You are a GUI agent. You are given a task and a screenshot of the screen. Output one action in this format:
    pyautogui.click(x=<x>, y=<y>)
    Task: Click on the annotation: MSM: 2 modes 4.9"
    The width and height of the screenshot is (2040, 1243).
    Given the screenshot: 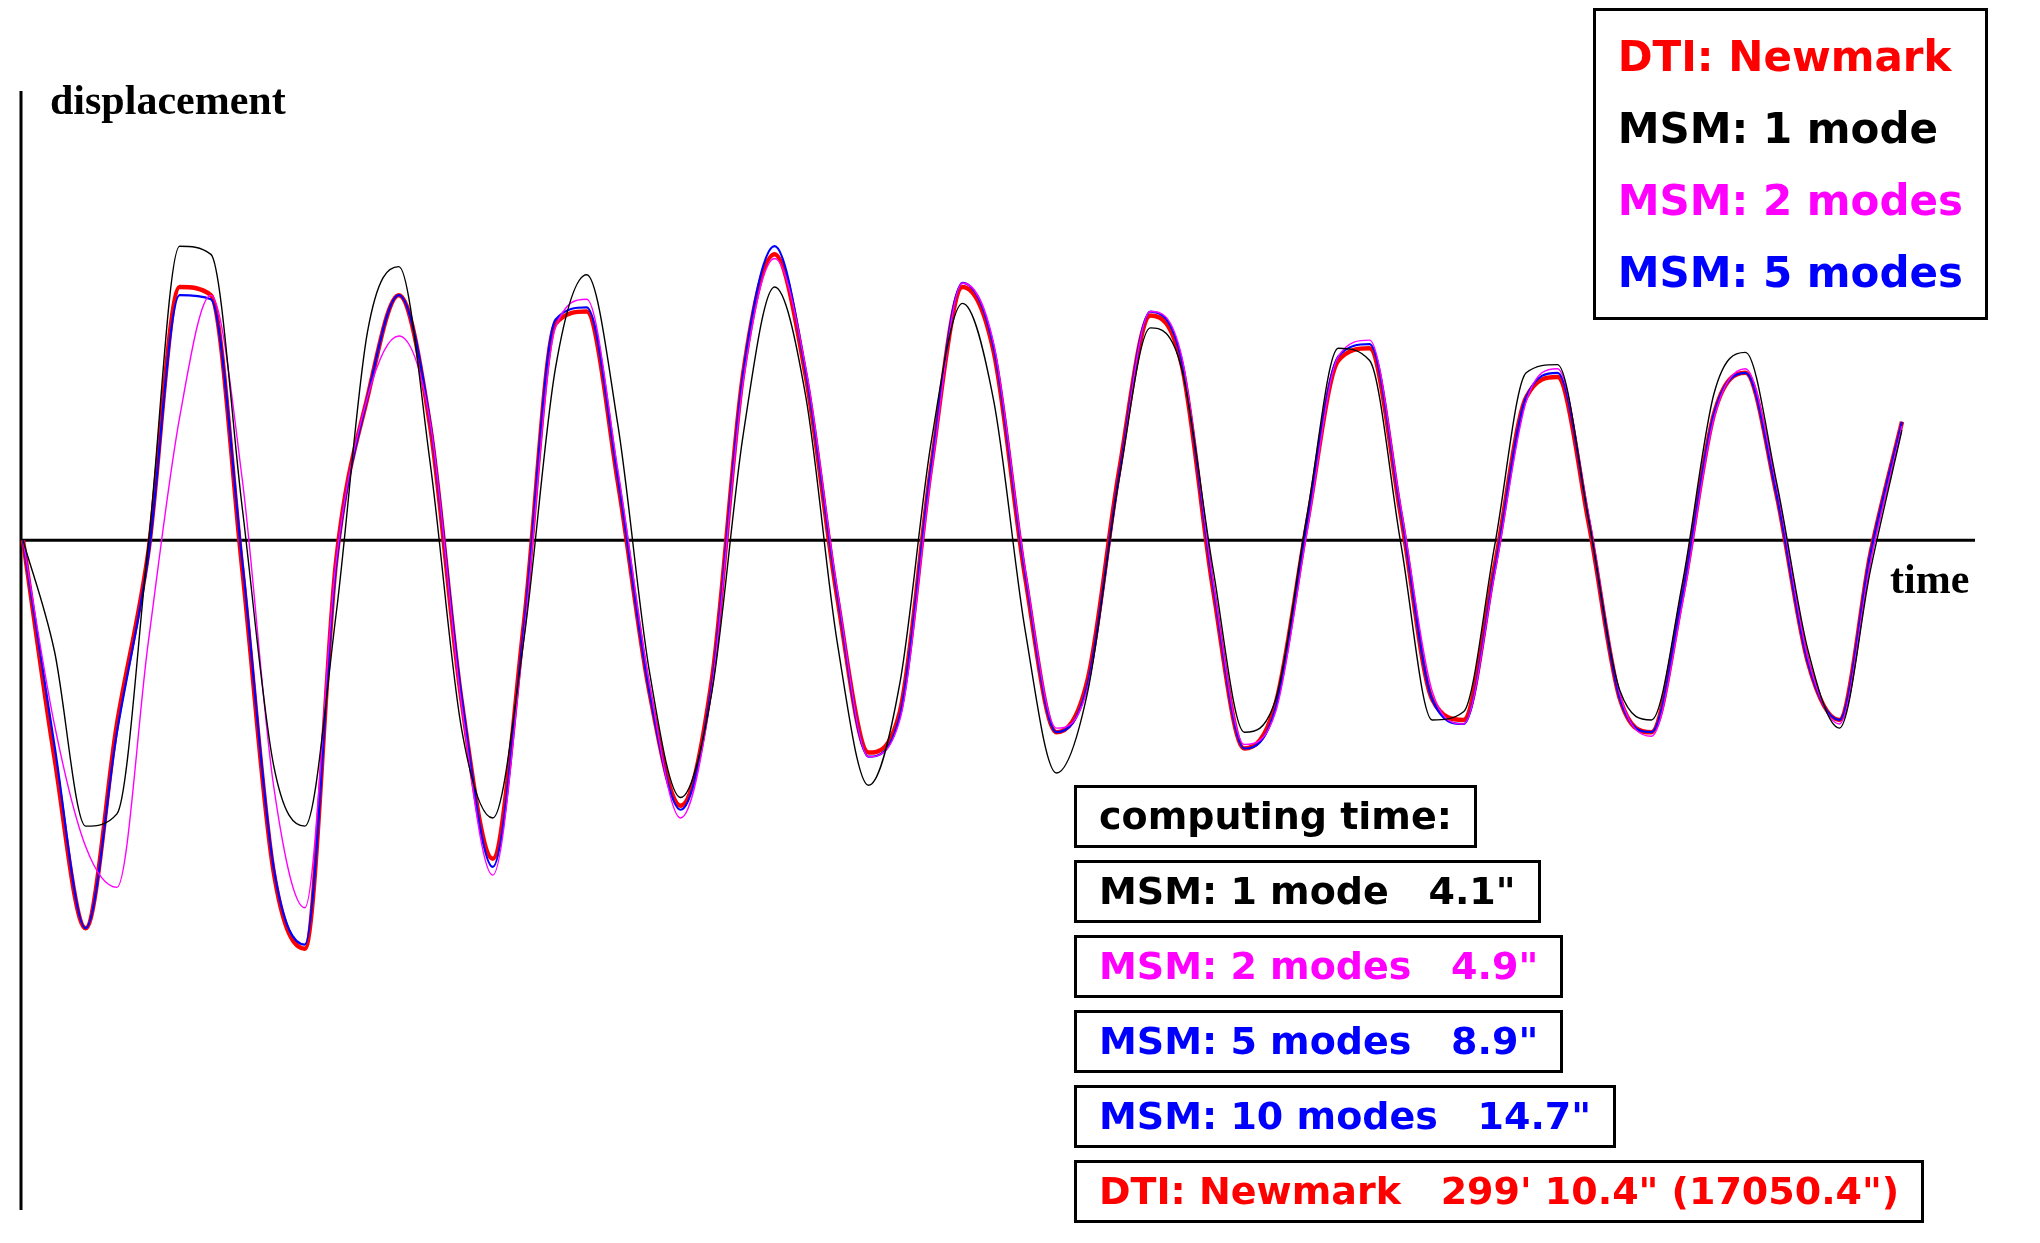 What is the action you would take?
    pyautogui.click(x=1319, y=966)
    